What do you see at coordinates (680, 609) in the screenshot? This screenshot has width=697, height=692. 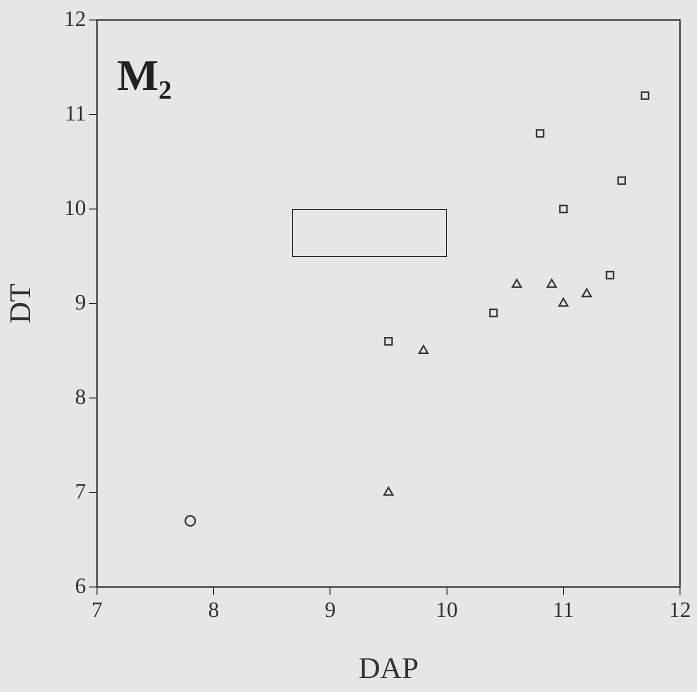 I see `x-tick-label: 12` at bounding box center [680, 609].